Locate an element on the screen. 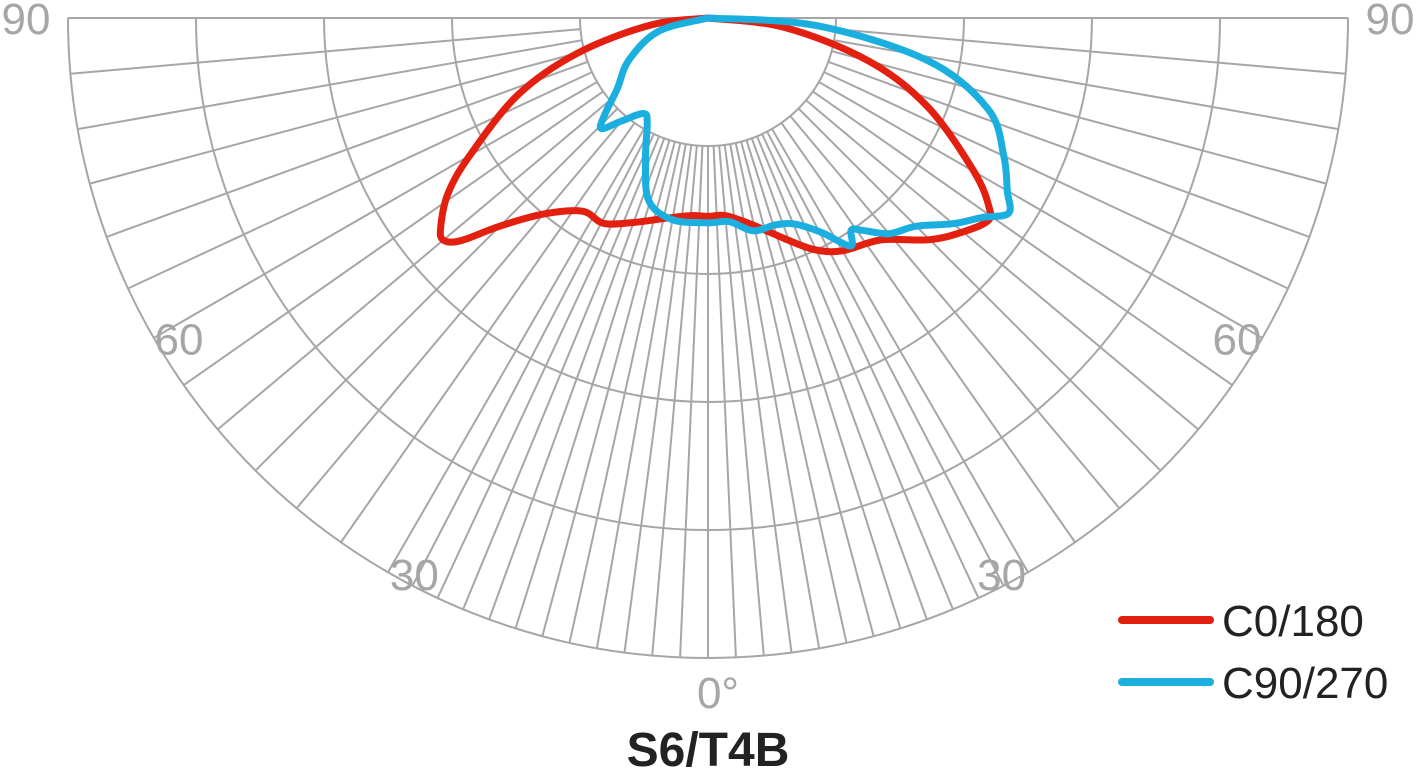 Image resolution: width=1416 pixels, height=770 pixels. angle-label-left-30: 30 is located at coordinates (414, 575).